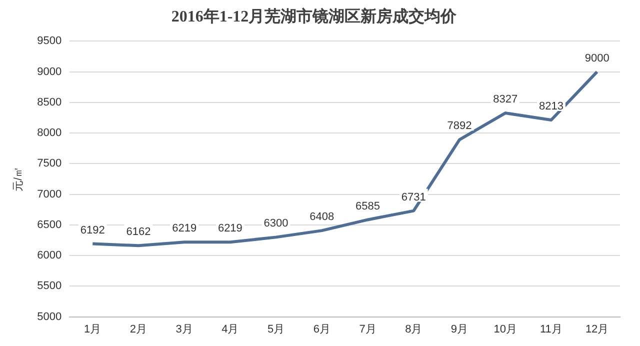 This screenshot has height=346, width=640. I want to click on data-label: 6192, so click(92, 230).